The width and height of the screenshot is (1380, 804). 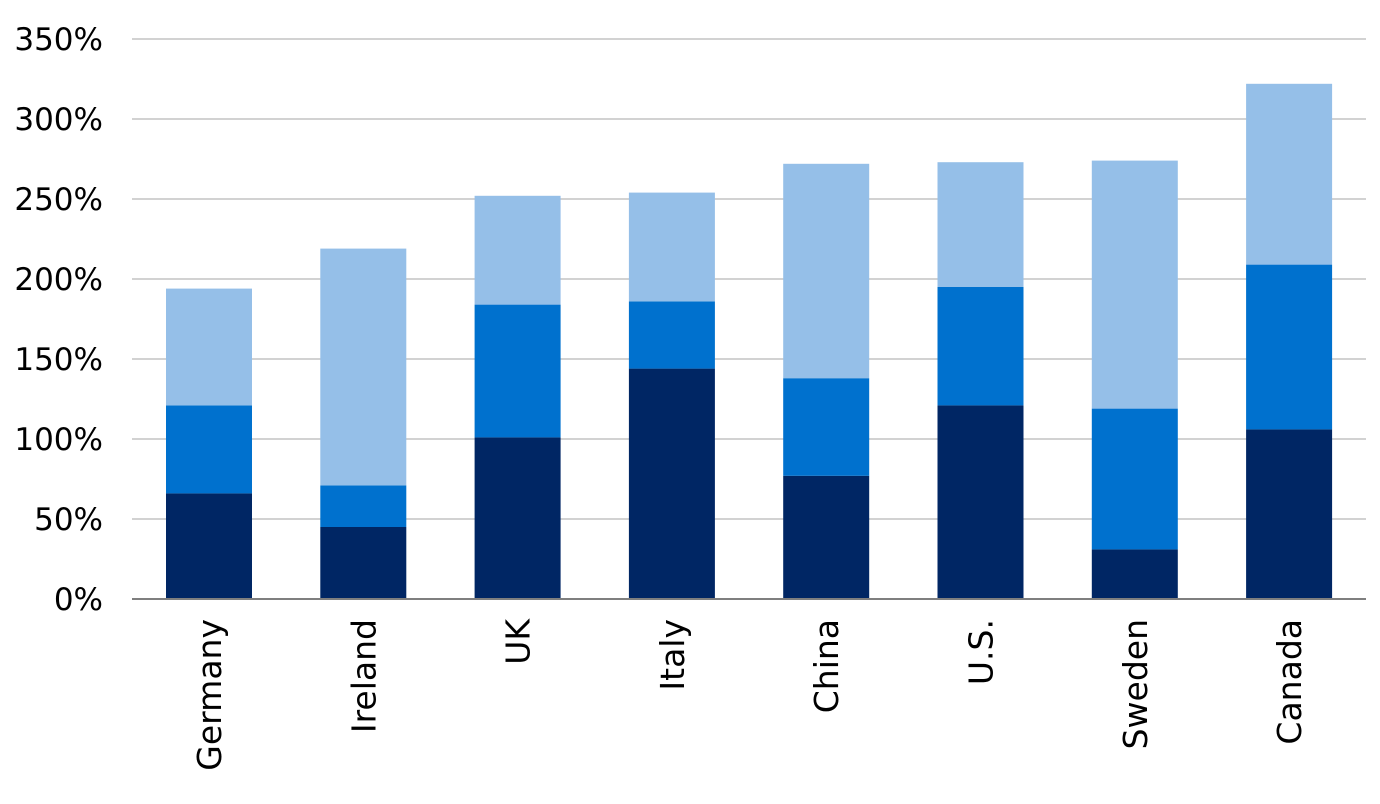 What do you see at coordinates (1135, 684) in the screenshot?
I see `x-category-label: Sweden` at bounding box center [1135, 684].